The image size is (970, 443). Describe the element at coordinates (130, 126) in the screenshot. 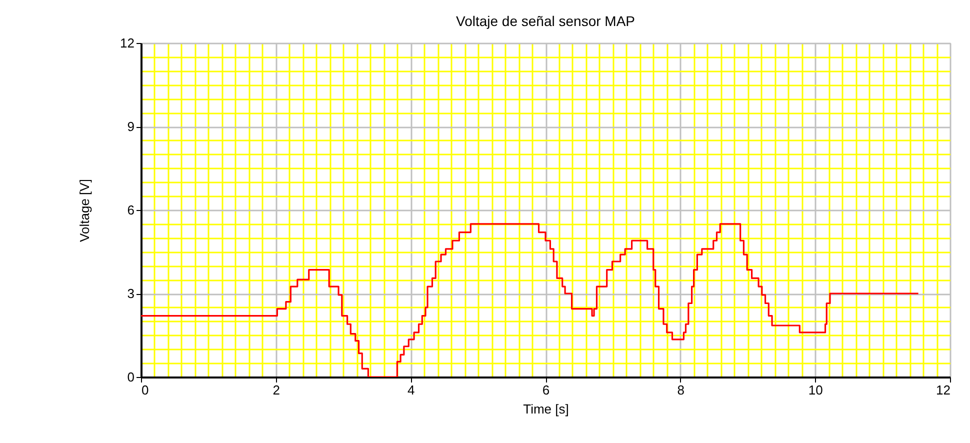

I see `y-tick-label: 9` at that location.